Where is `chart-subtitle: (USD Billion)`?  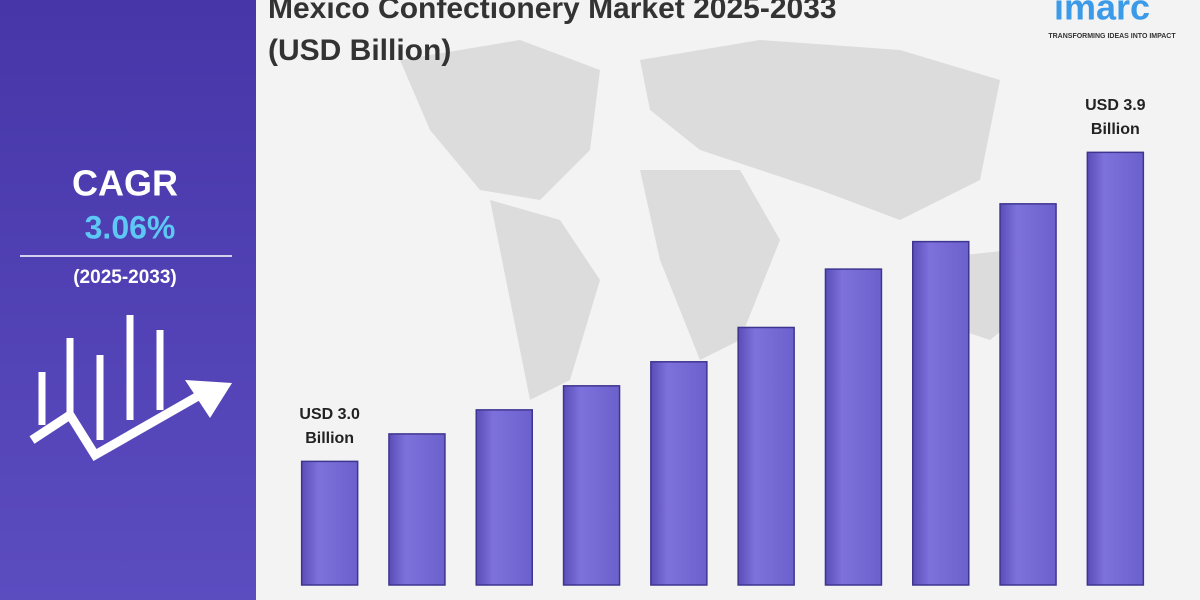 chart-subtitle: (USD Billion) is located at coordinates (359, 50).